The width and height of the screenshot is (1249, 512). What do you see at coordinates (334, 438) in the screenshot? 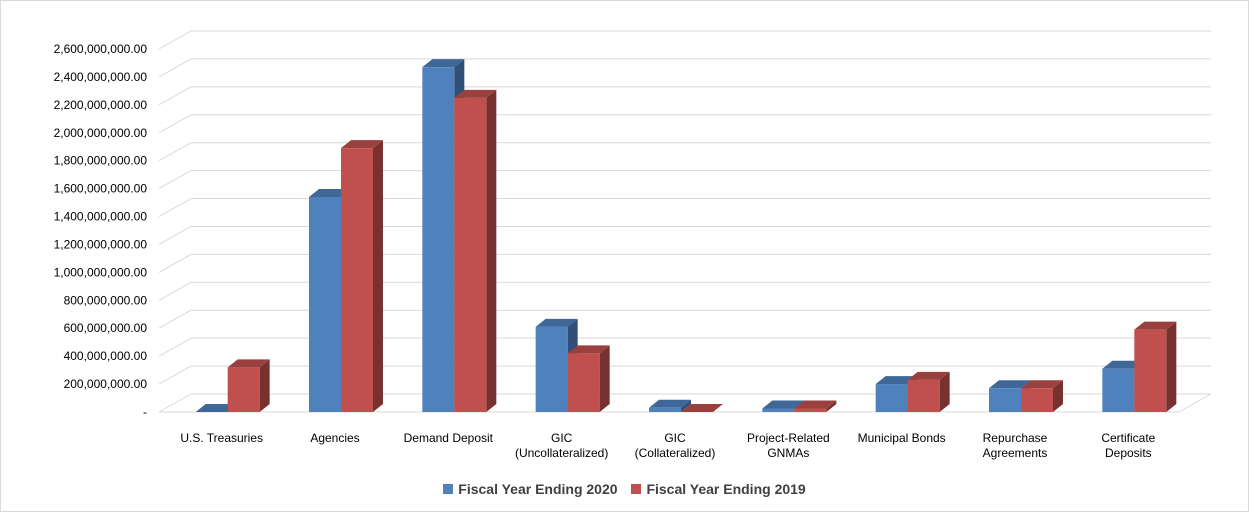
I see `x-tick-label: Agencies` at bounding box center [334, 438].